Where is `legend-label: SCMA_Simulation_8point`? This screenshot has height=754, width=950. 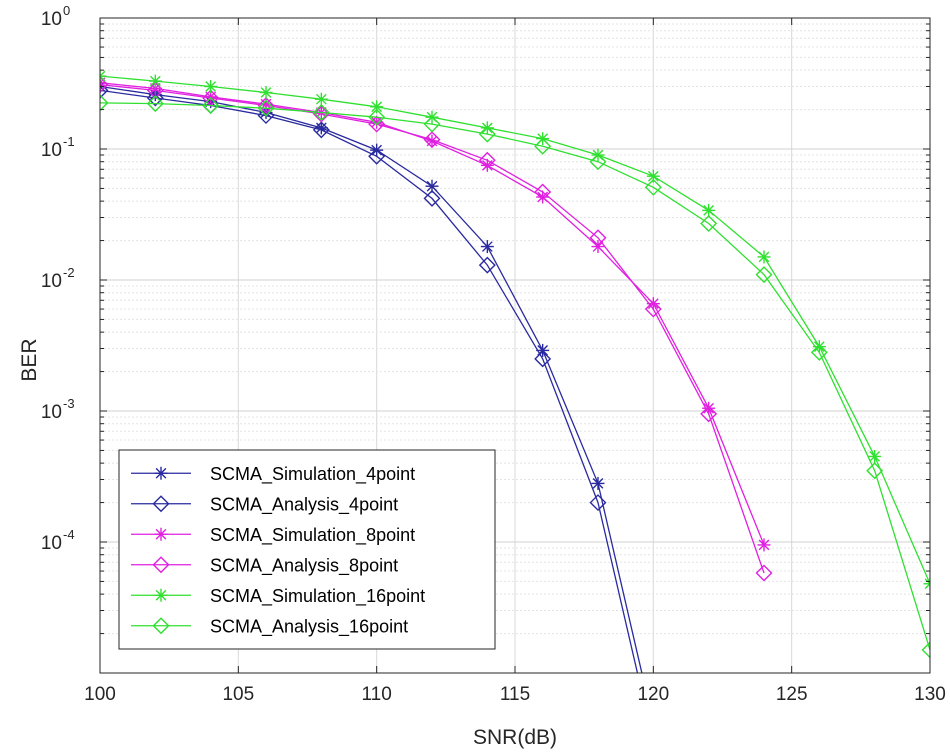 legend-label: SCMA_Simulation_8point is located at coordinates (312, 535).